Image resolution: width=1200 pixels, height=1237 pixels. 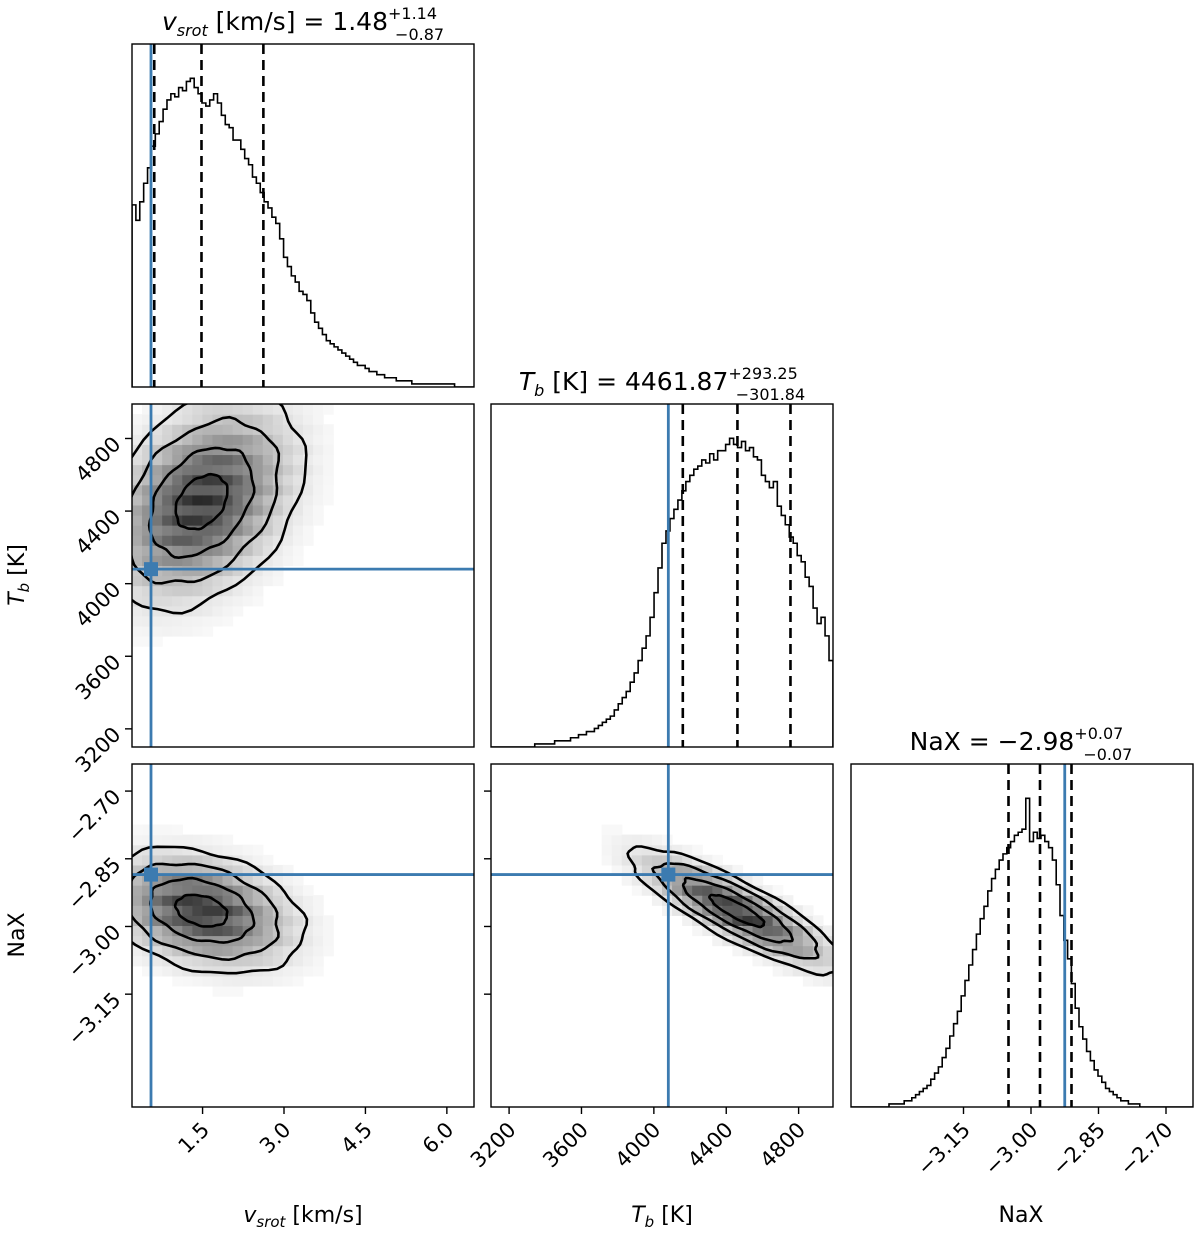 I want to click on contour-line, so click(x=206, y=912).